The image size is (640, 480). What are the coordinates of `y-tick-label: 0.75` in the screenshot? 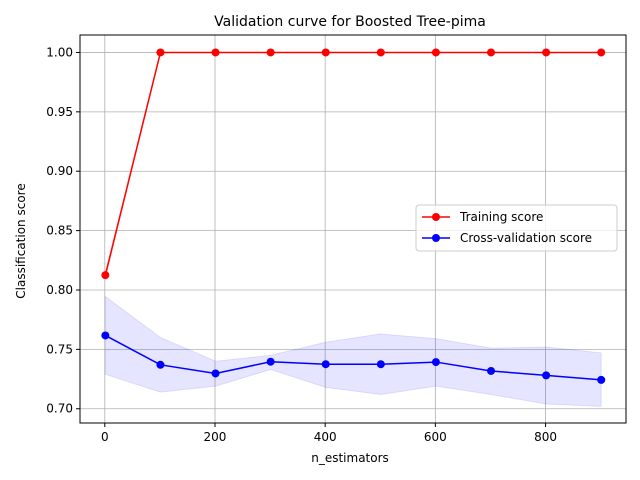 It's located at (59, 349).